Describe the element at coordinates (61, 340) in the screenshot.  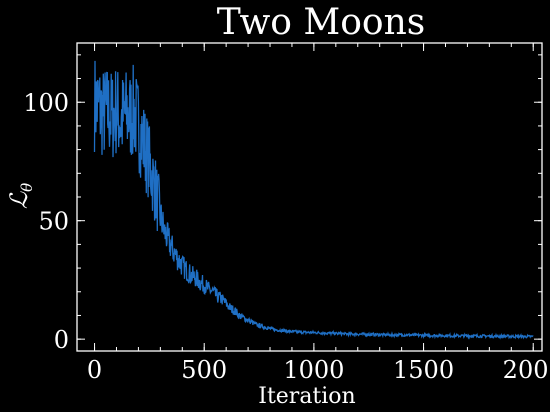
I see `y-tick-label: 0` at that location.